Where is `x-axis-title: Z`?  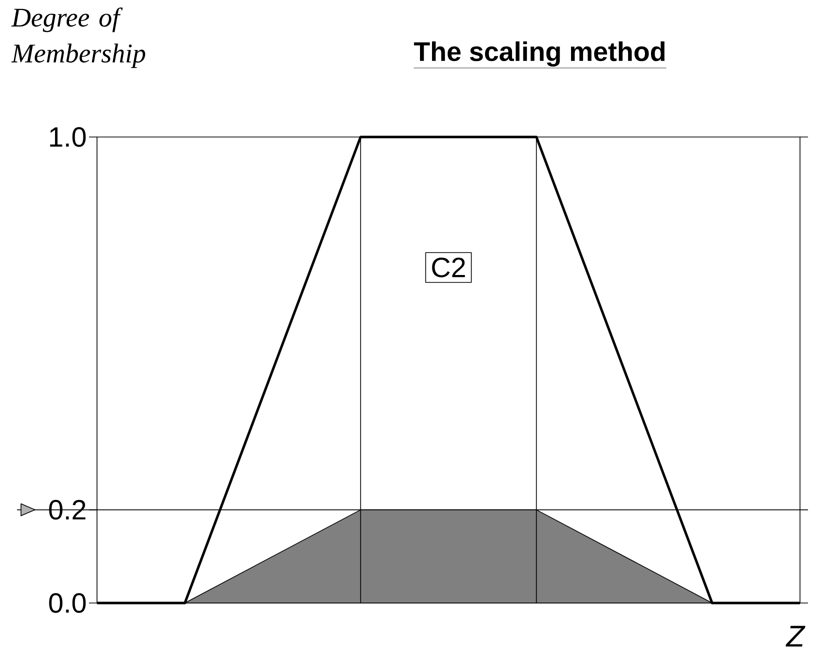 x-axis-title: Z is located at coordinates (796, 636).